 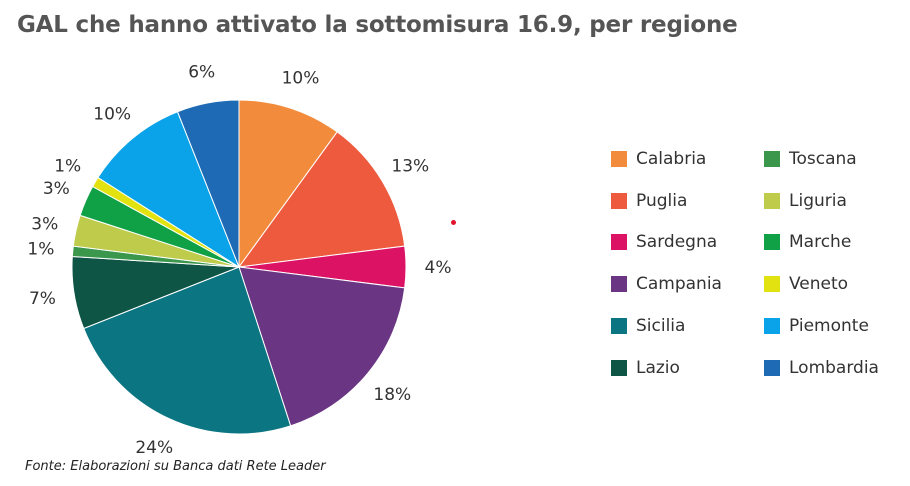 I want to click on pie-label-puglia: 13%, so click(x=410, y=167).